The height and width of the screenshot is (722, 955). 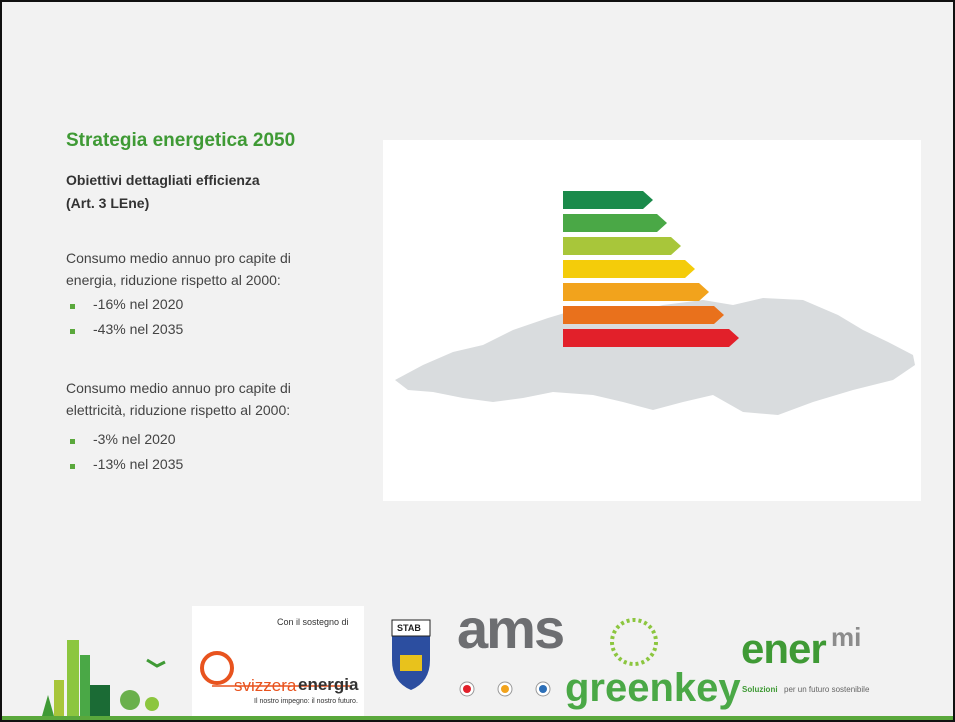 I want to click on enermi-sup: mi, so click(x=846, y=637).